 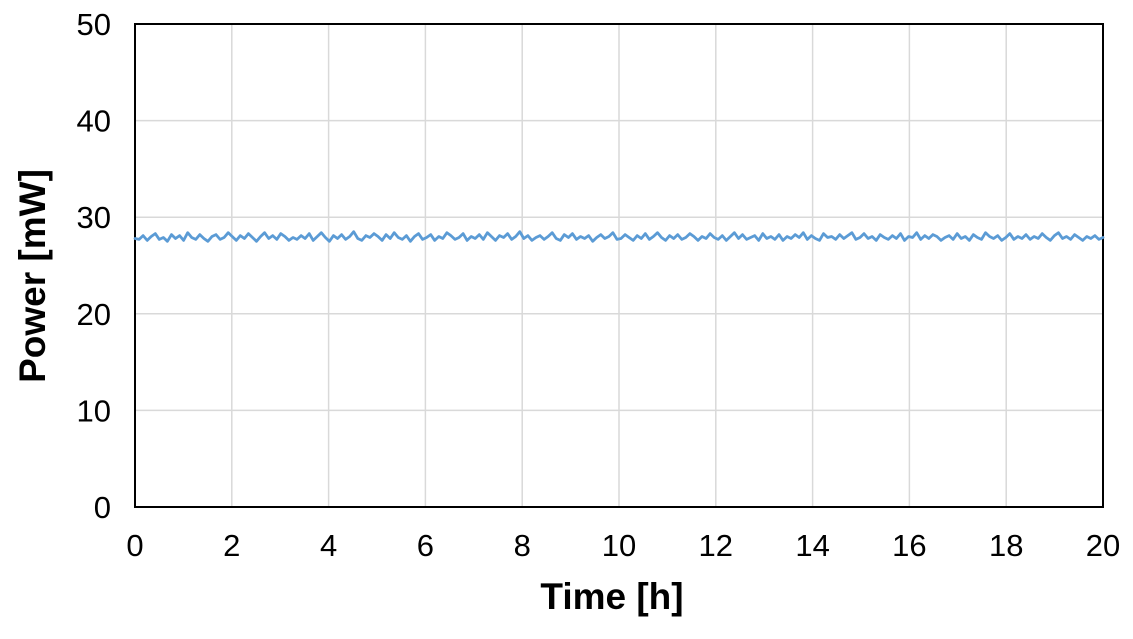 I want to click on y-tick-label: 20, so click(x=94, y=314).